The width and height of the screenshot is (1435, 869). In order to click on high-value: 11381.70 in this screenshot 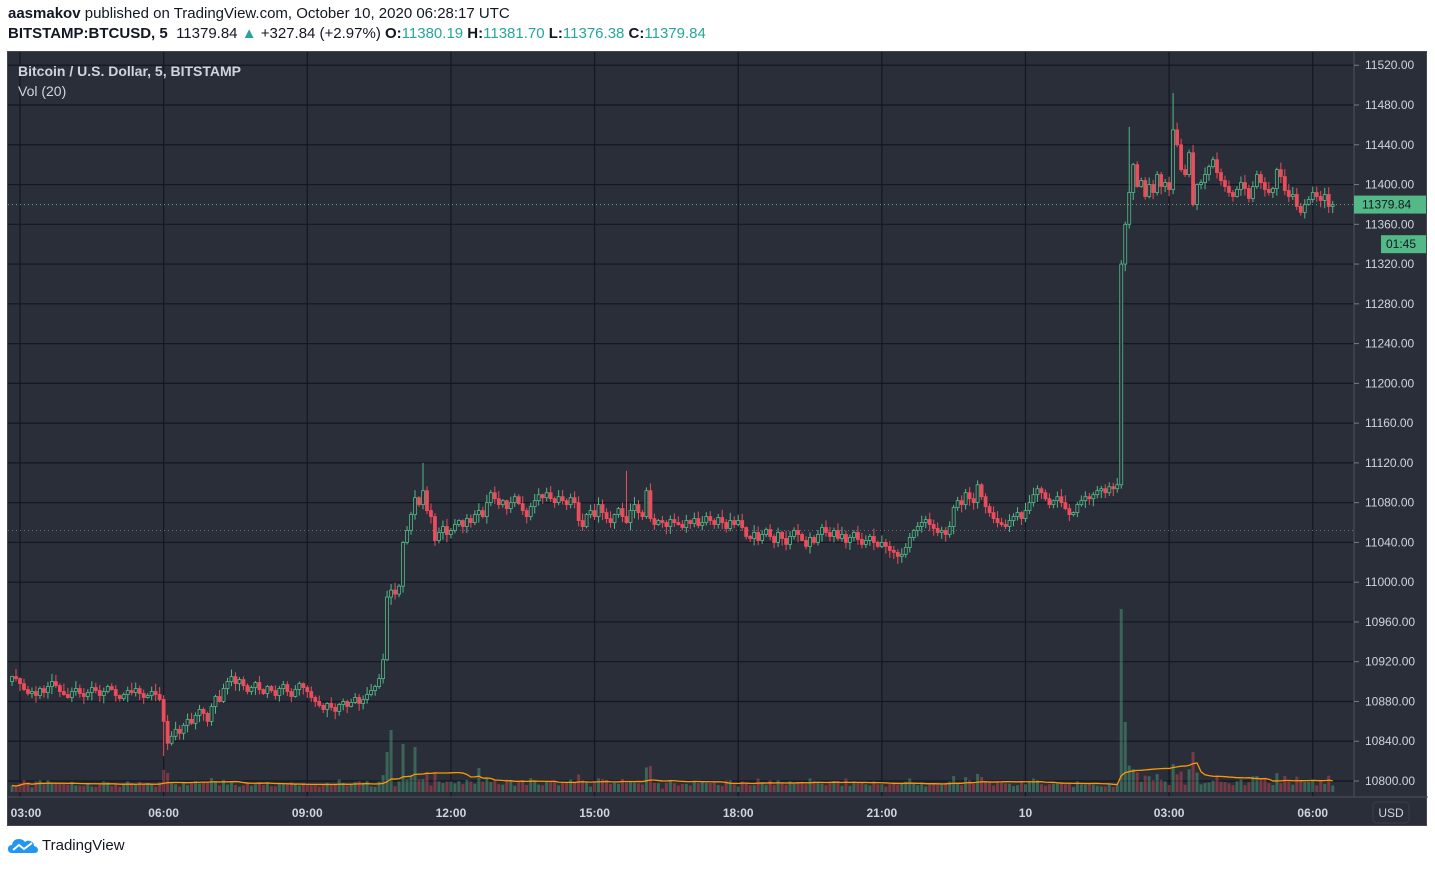, I will do `click(514, 33)`.